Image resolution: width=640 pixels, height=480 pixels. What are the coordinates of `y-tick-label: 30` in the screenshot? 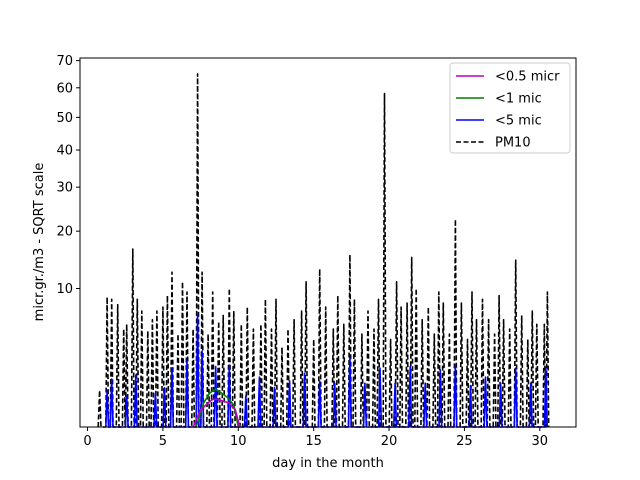 It's located at (64, 188).